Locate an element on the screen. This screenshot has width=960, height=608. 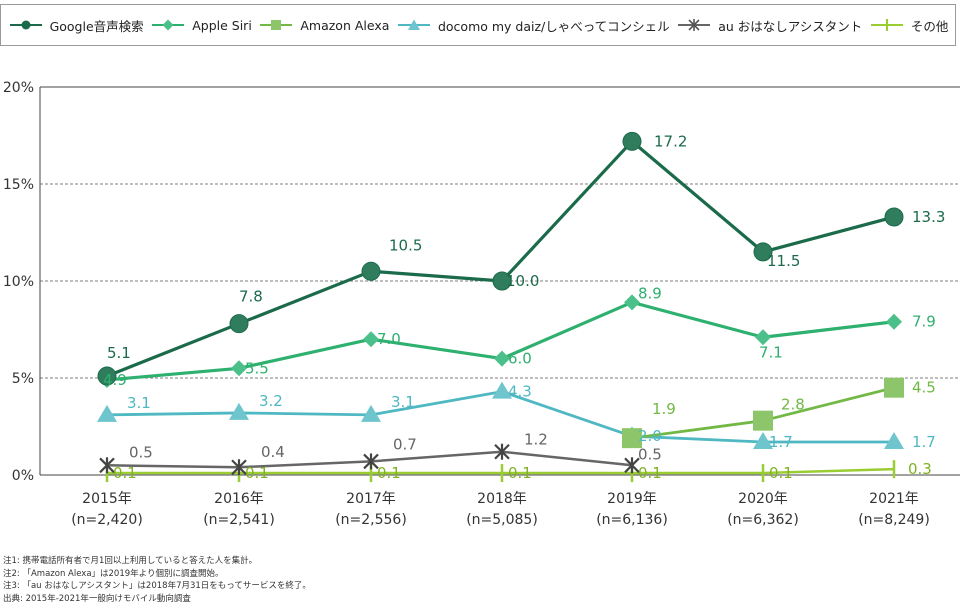
legend-label-docomo: docomo my daiz/しゃべってコンシェル is located at coordinates (553, 26).